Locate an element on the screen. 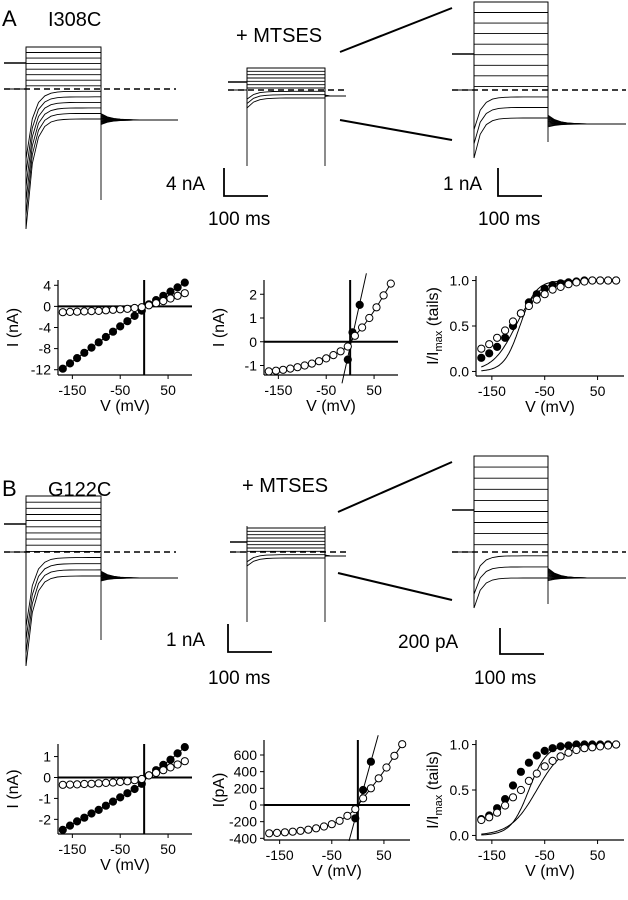  panel-b-mtses-zoomed-current-traces is located at coordinates (539, 532).